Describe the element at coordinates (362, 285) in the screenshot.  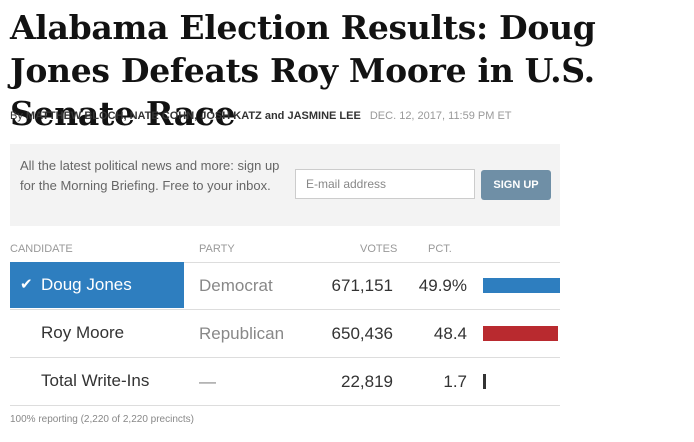
I see `vote-count: 671,151` at that location.